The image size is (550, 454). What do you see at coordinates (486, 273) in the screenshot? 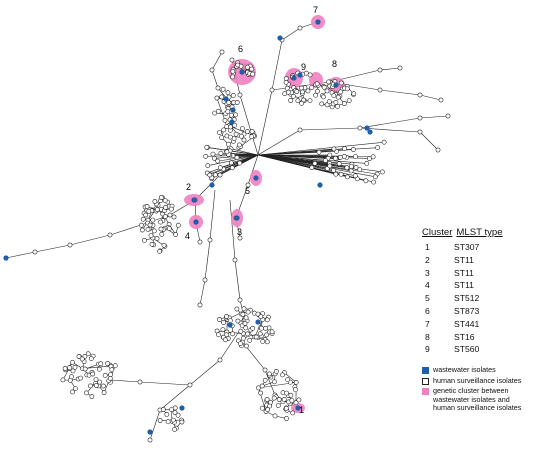
I see `legend-row: 3 ST11` at bounding box center [486, 273].